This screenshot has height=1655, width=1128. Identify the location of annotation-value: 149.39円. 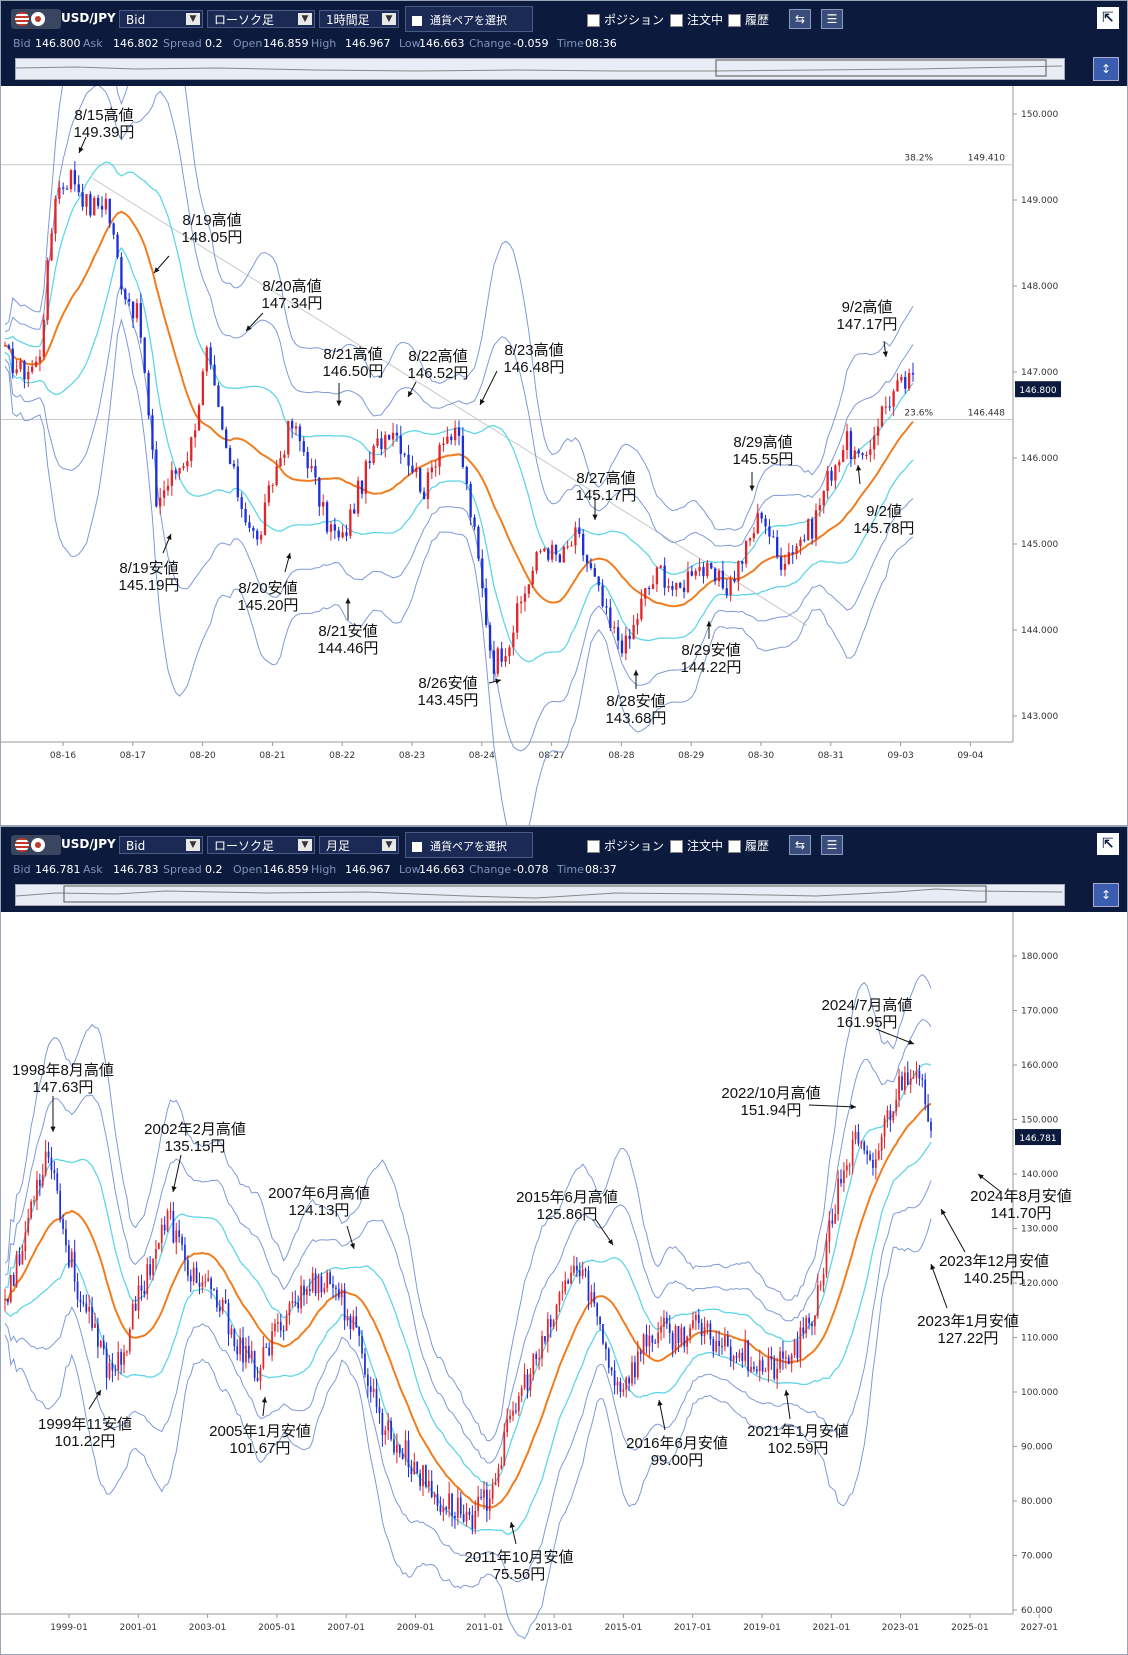
(104, 132).